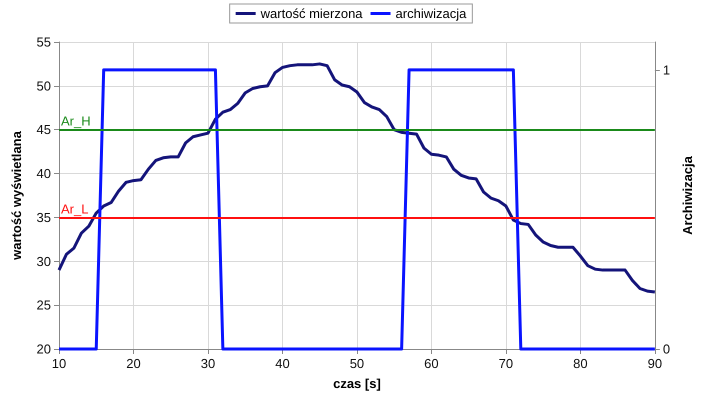  I want to click on legend-label: archiwizacja, so click(432, 13).